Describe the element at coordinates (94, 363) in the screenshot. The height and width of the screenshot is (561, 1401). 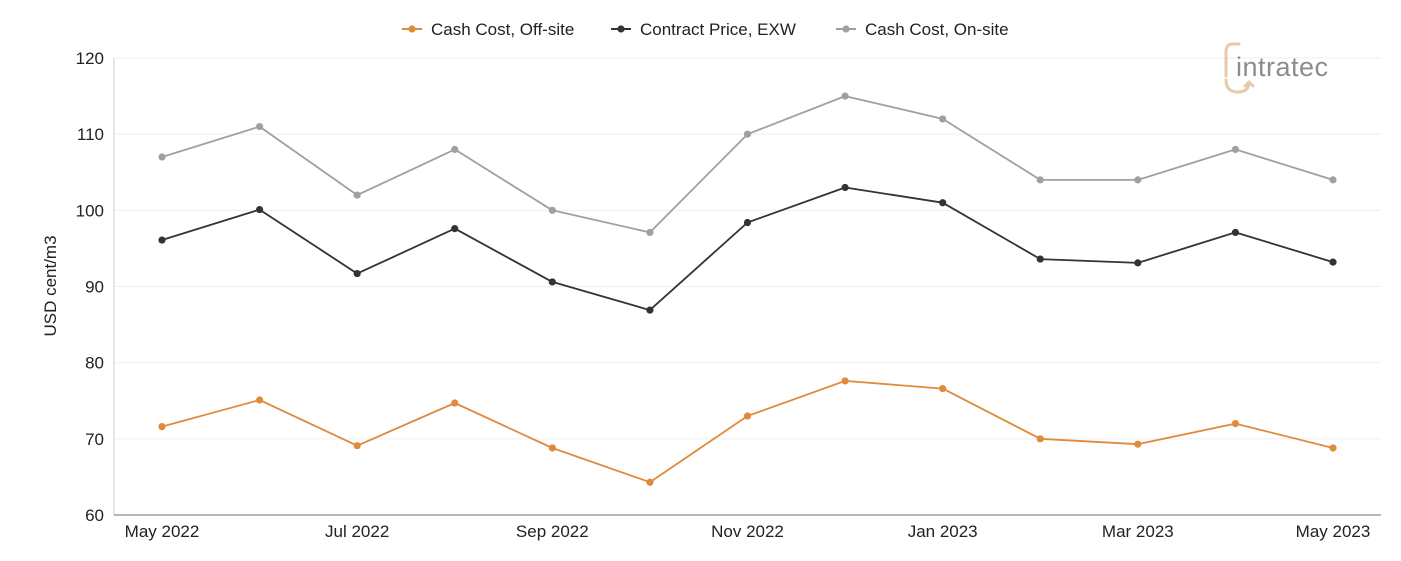
I see `y-tick-label: 80` at that location.